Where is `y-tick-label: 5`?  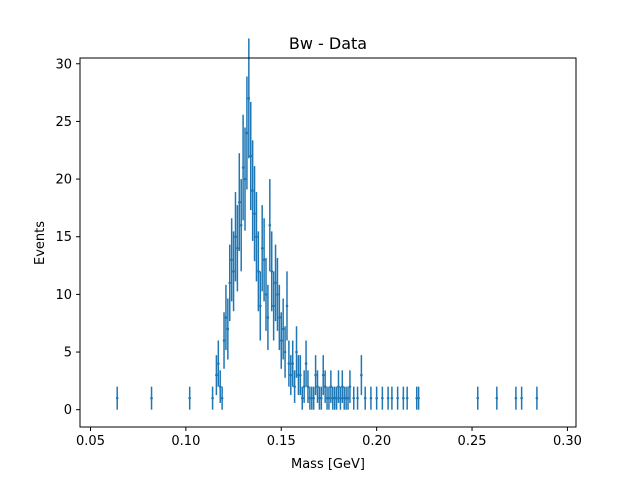
y-tick-label: 5 is located at coordinates (68, 353).